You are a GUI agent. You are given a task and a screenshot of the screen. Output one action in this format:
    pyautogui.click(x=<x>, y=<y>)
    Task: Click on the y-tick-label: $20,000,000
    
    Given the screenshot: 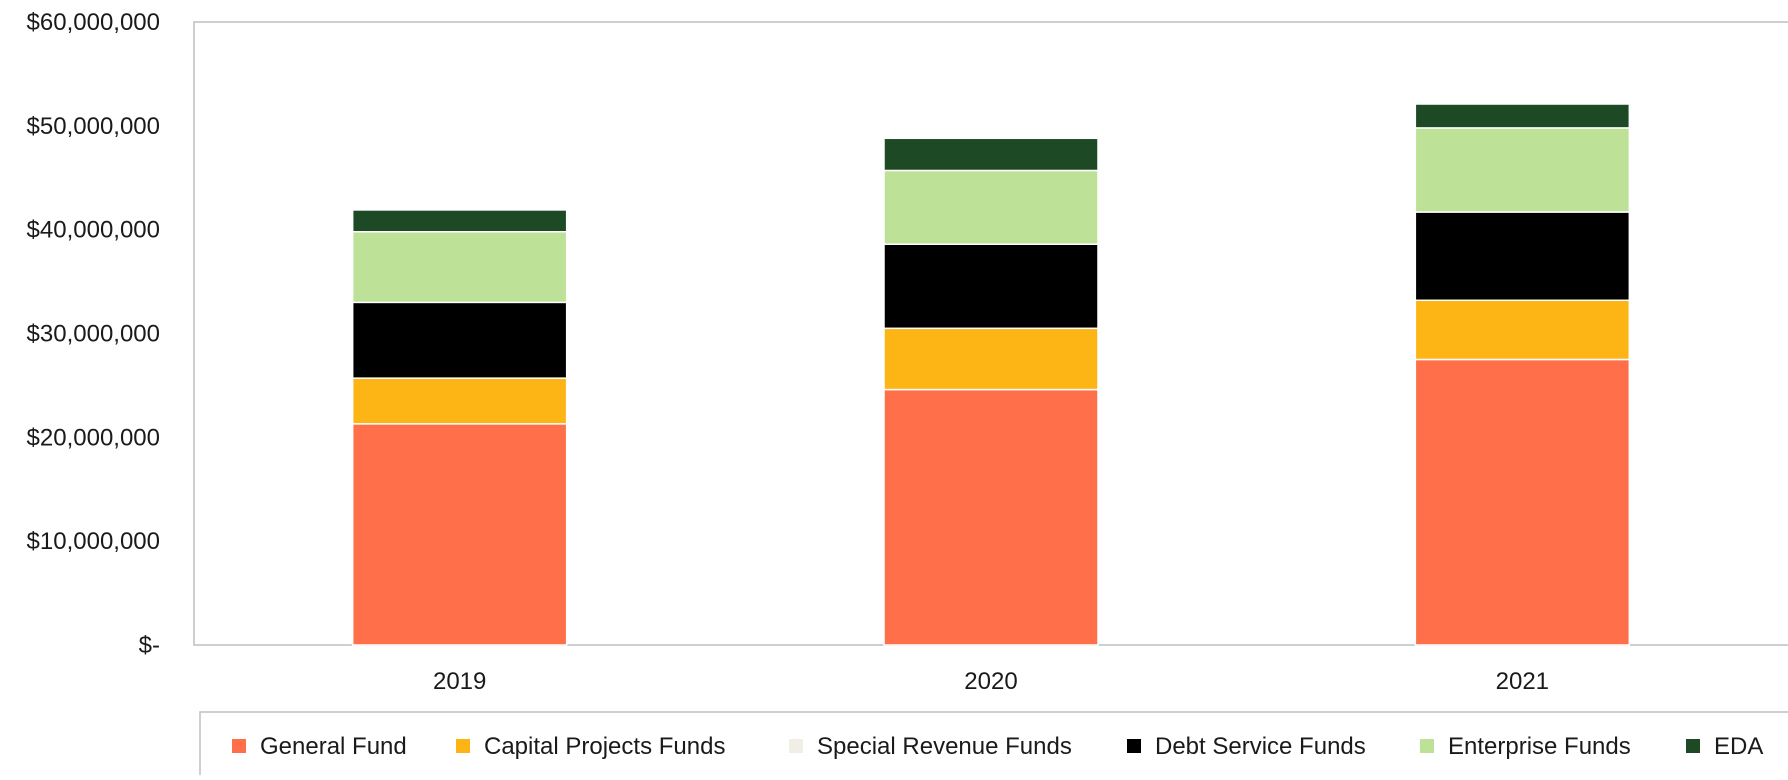 What is the action you would take?
    pyautogui.click(x=93, y=437)
    